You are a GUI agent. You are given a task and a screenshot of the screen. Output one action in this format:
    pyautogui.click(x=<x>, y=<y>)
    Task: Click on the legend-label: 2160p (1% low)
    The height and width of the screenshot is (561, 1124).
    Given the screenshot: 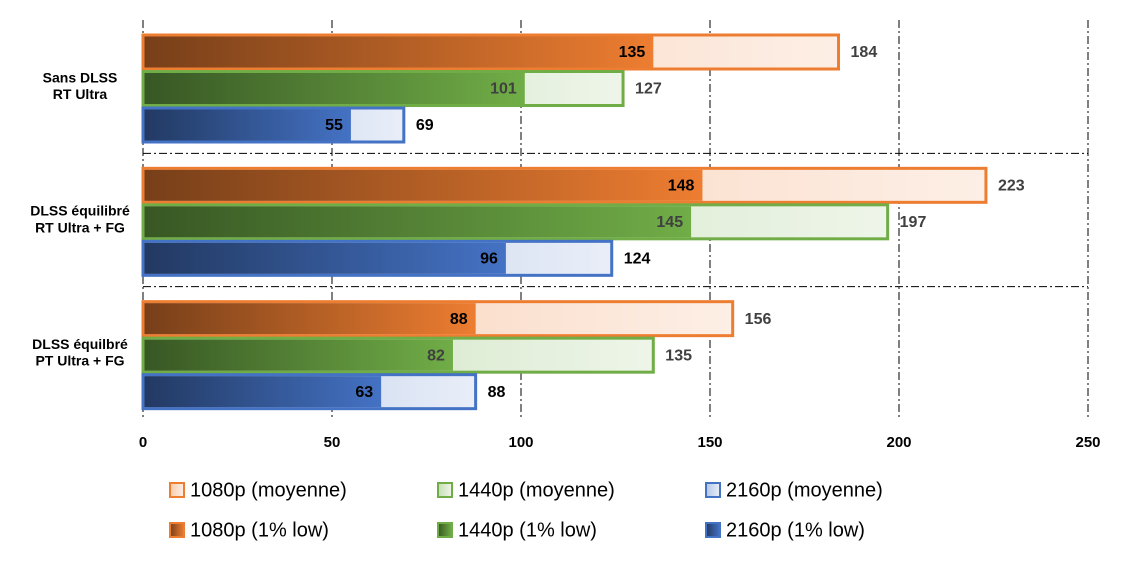 What is the action you would take?
    pyautogui.click(x=795, y=530)
    